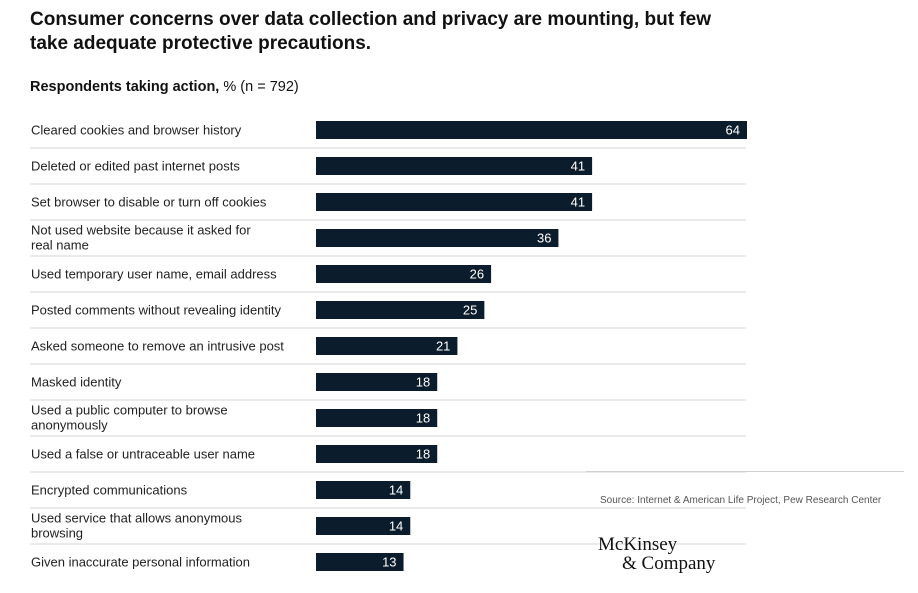  Describe the element at coordinates (745, 471) in the screenshot. I see `divider` at that location.